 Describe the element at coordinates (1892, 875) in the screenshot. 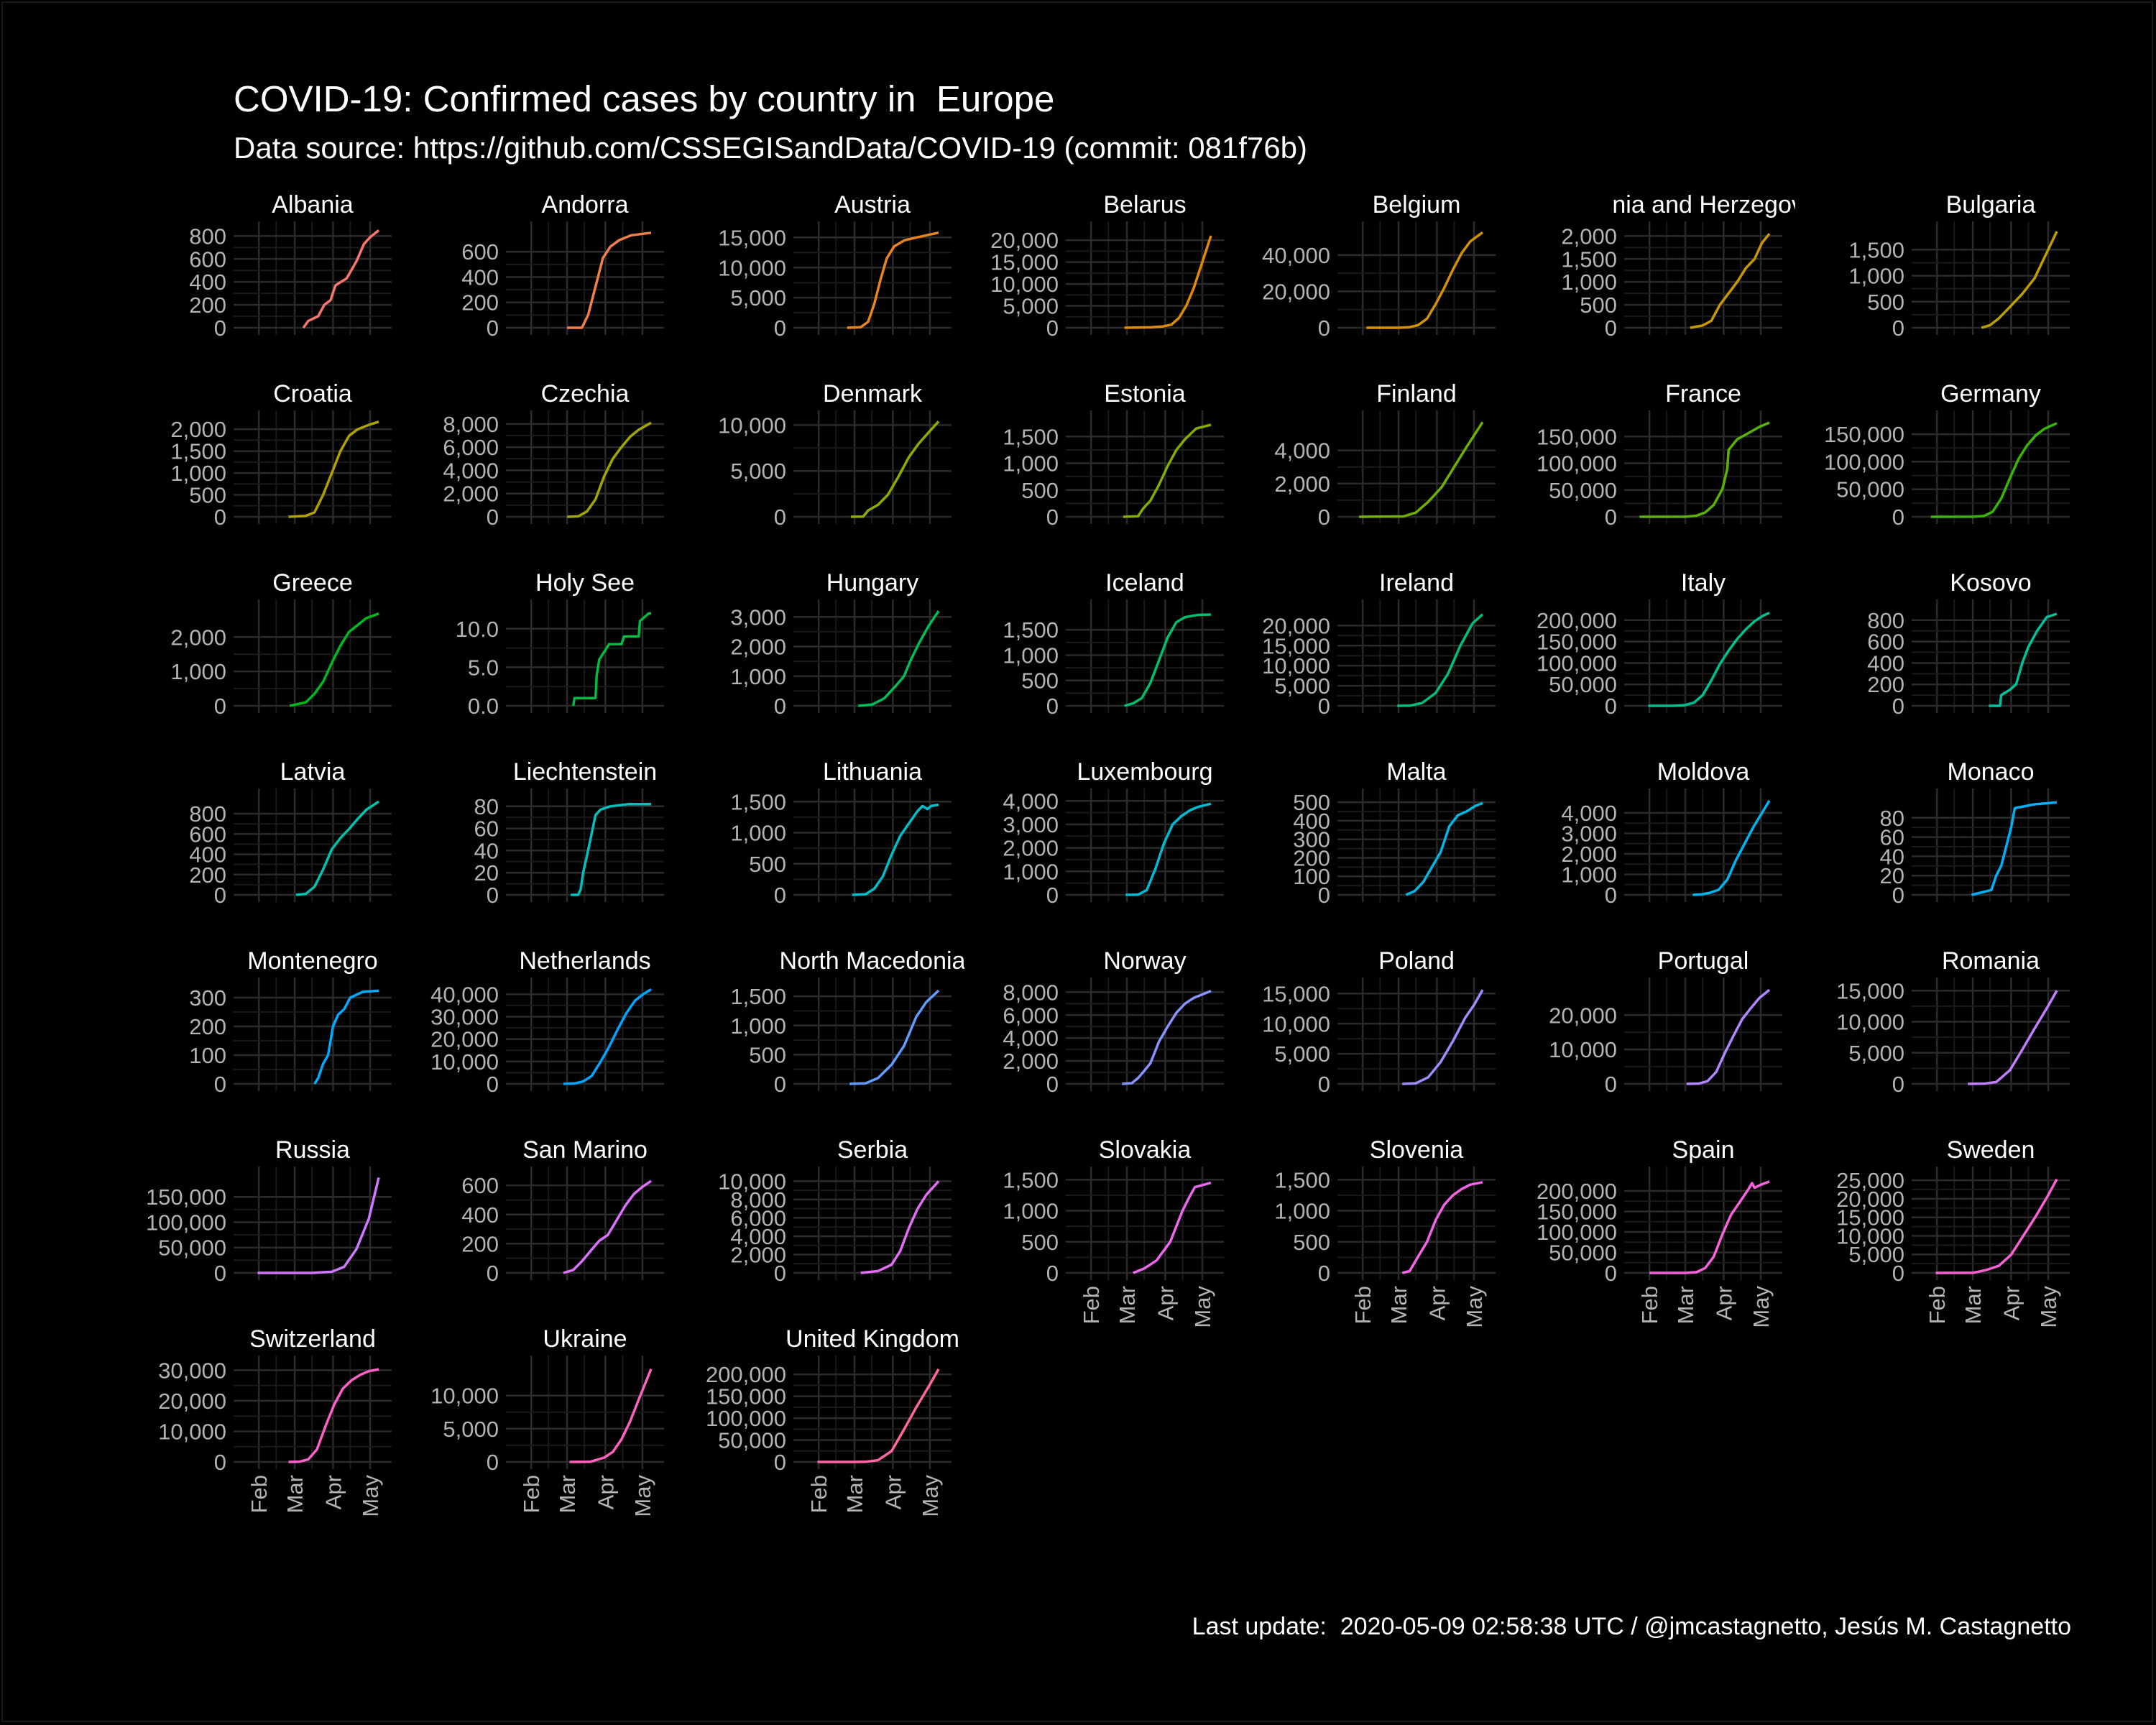

I see `y-tick-label: 20` at that location.